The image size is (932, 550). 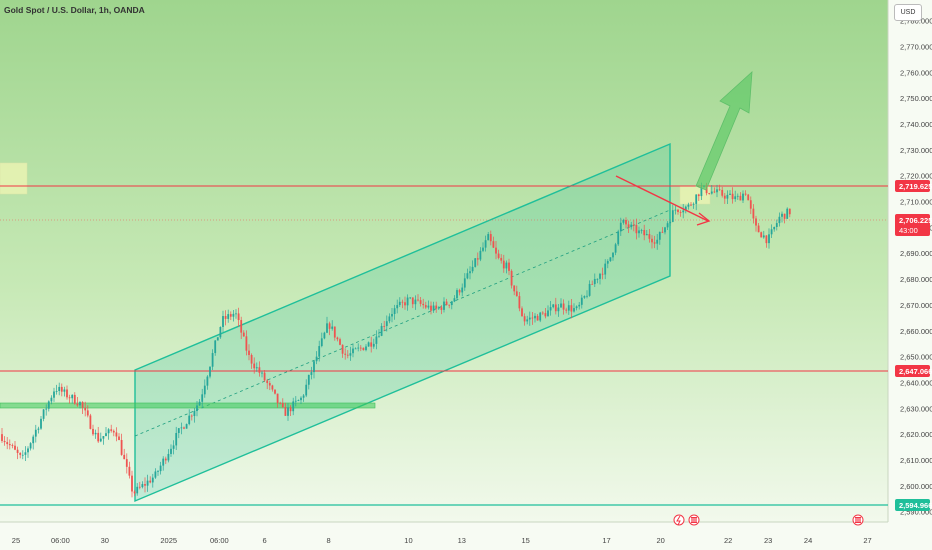 What do you see at coordinates (663, 200) in the screenshot?
I see `down-arrow` at bounding box center [663, 200].